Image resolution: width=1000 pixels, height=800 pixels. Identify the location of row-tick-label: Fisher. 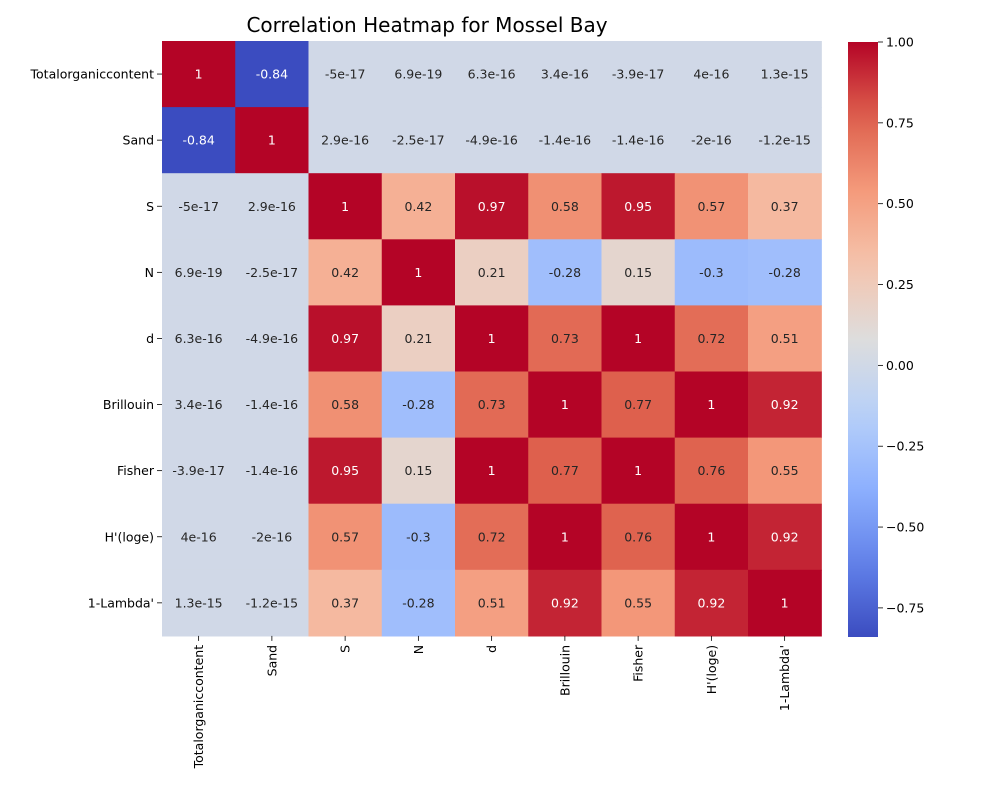
(136, 470).